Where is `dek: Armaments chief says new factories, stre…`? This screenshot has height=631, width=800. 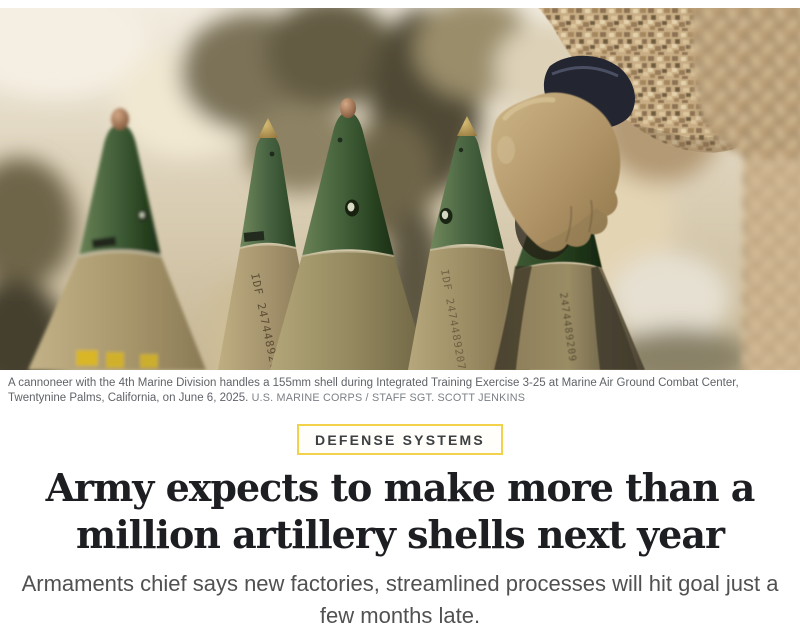
dek: Armaments chief says new factories, stre… is located at coordinates (400, 599).